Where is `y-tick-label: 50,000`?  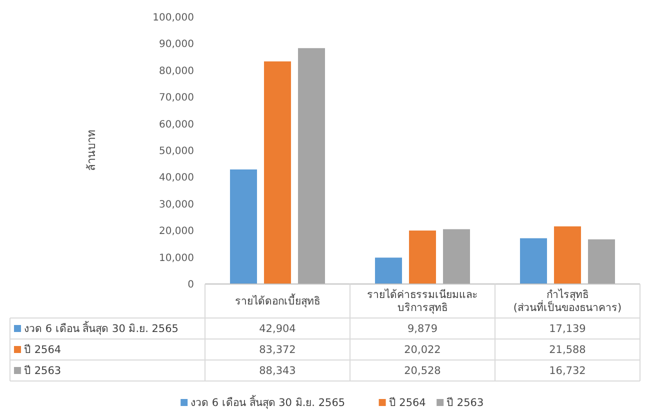
y-tick-label: 50,000 is located at coordinates (176, 151).